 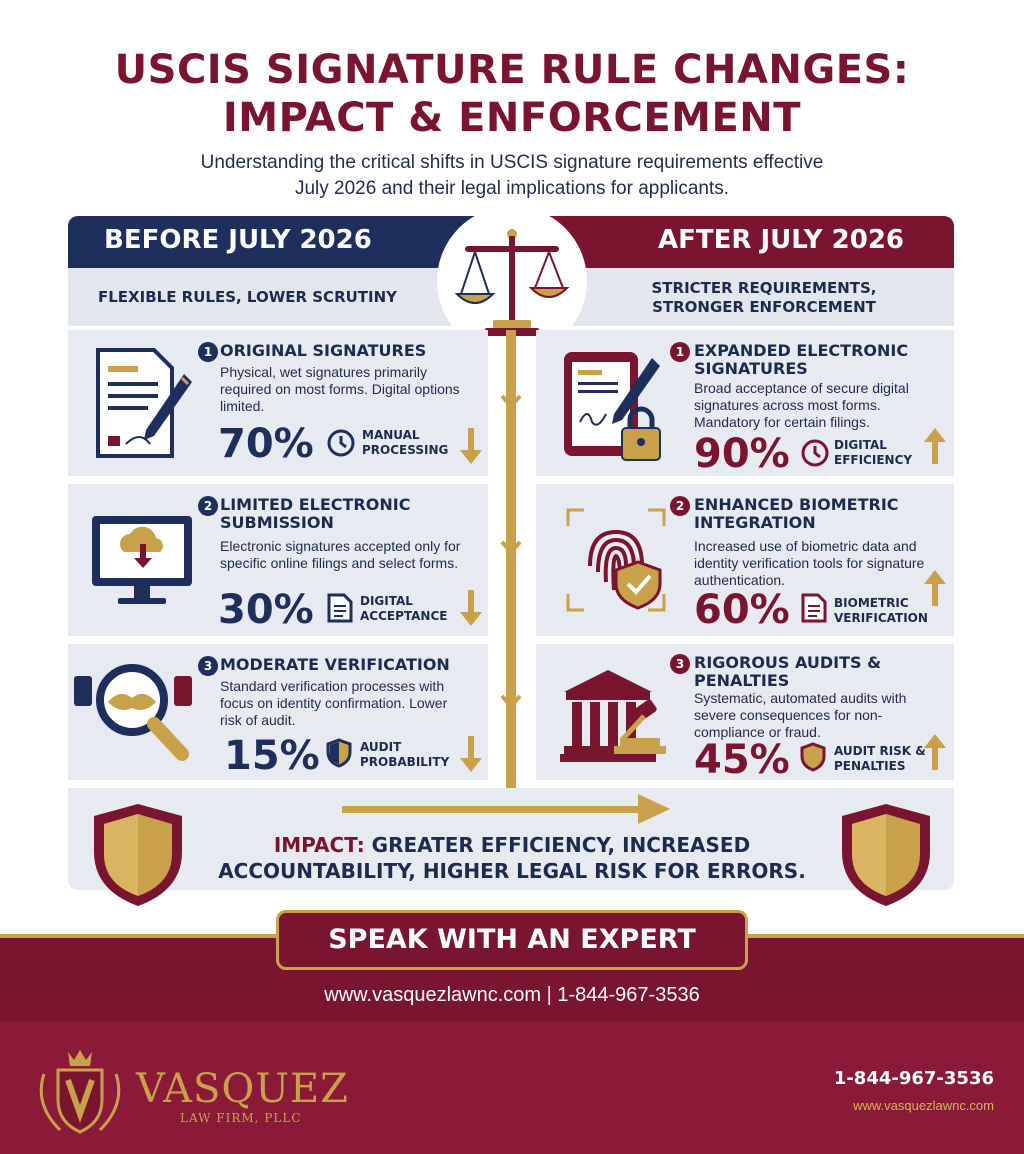 I want to click on after-heading: AFTER JULY 2026, so click(x=781, y=240).